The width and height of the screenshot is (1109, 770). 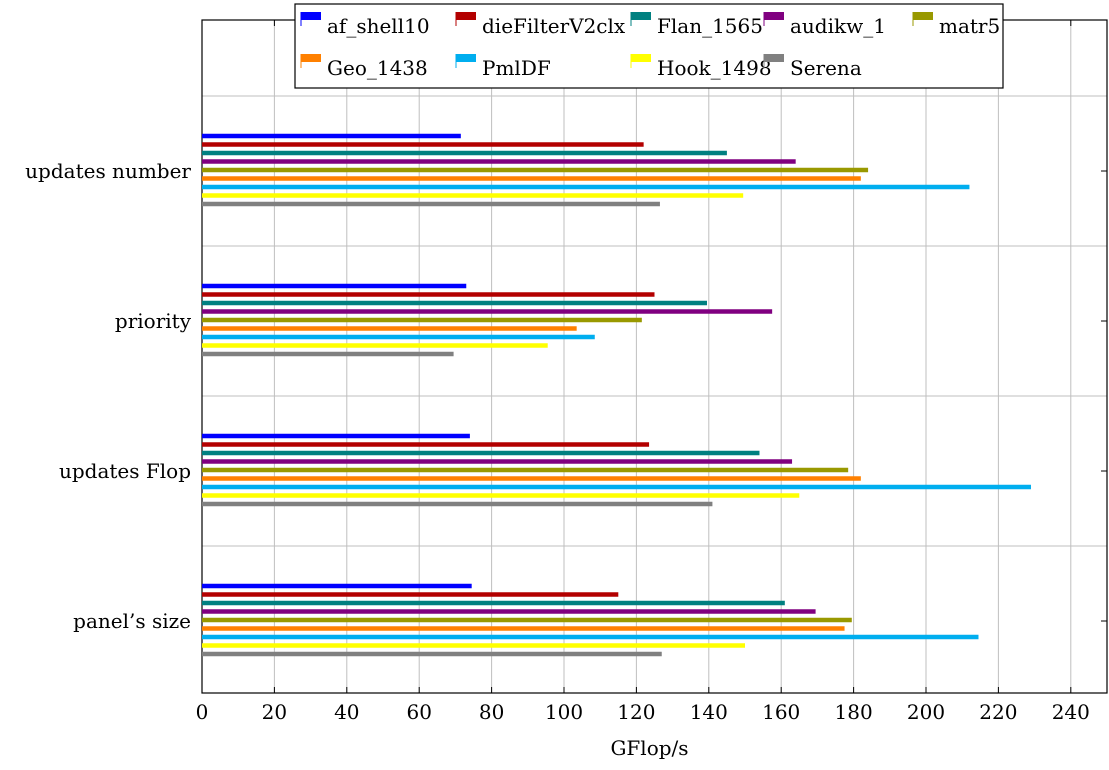 I want to click on legend-entry: af_shell10, so click(x=378, y=26).